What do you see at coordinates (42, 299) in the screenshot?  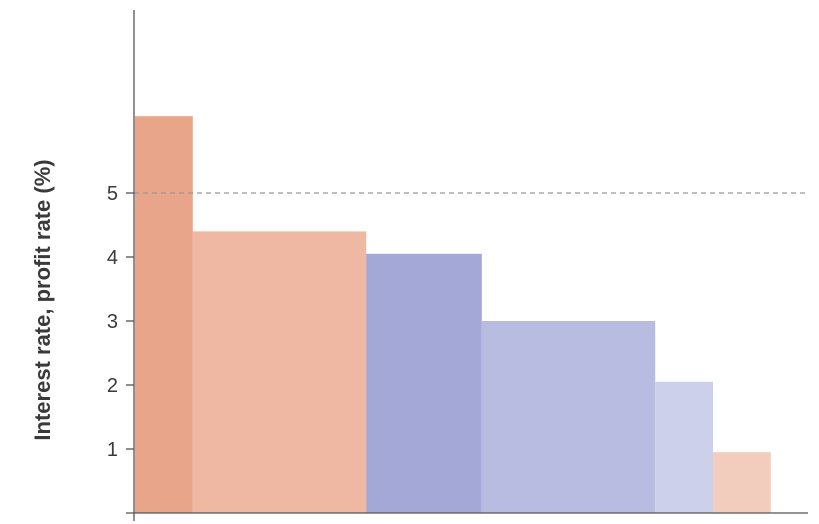 I see `y-axis-title: Interest rate, profit rate (%)` at bounding box center [42, 299].